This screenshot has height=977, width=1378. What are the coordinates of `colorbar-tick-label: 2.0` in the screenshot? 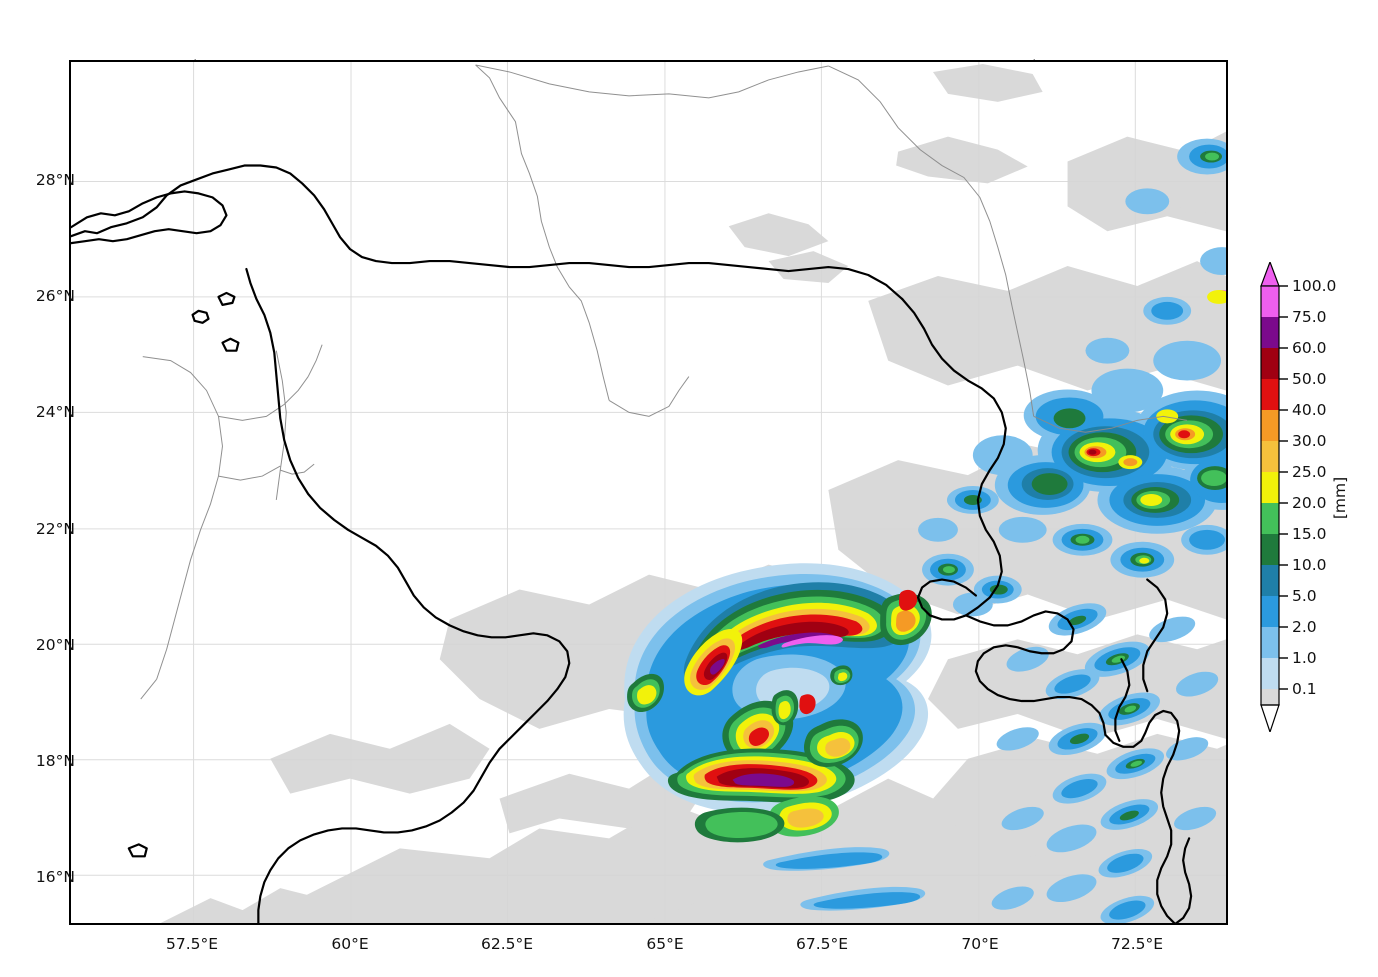 It's located at (1304, 627).